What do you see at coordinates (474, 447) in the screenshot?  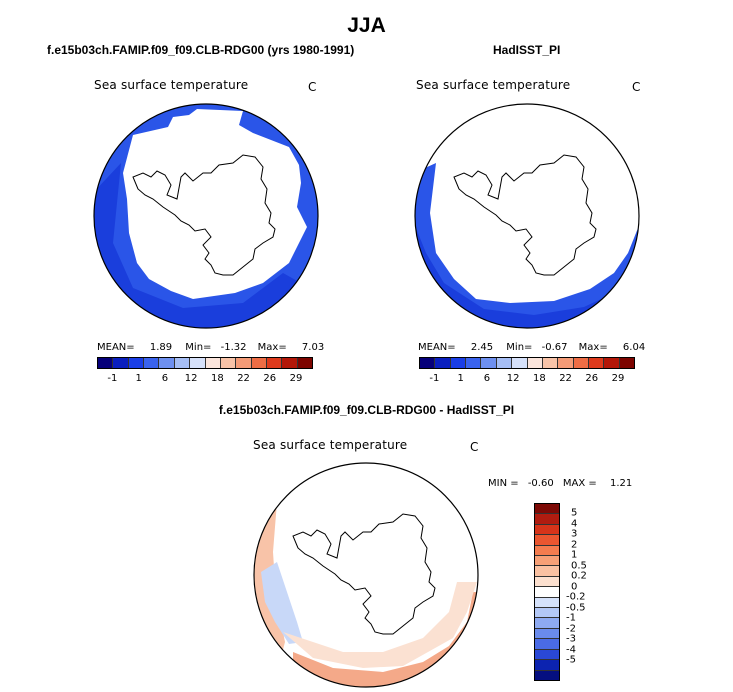 I see `diff-units: C` at bounding box center [474, 447].